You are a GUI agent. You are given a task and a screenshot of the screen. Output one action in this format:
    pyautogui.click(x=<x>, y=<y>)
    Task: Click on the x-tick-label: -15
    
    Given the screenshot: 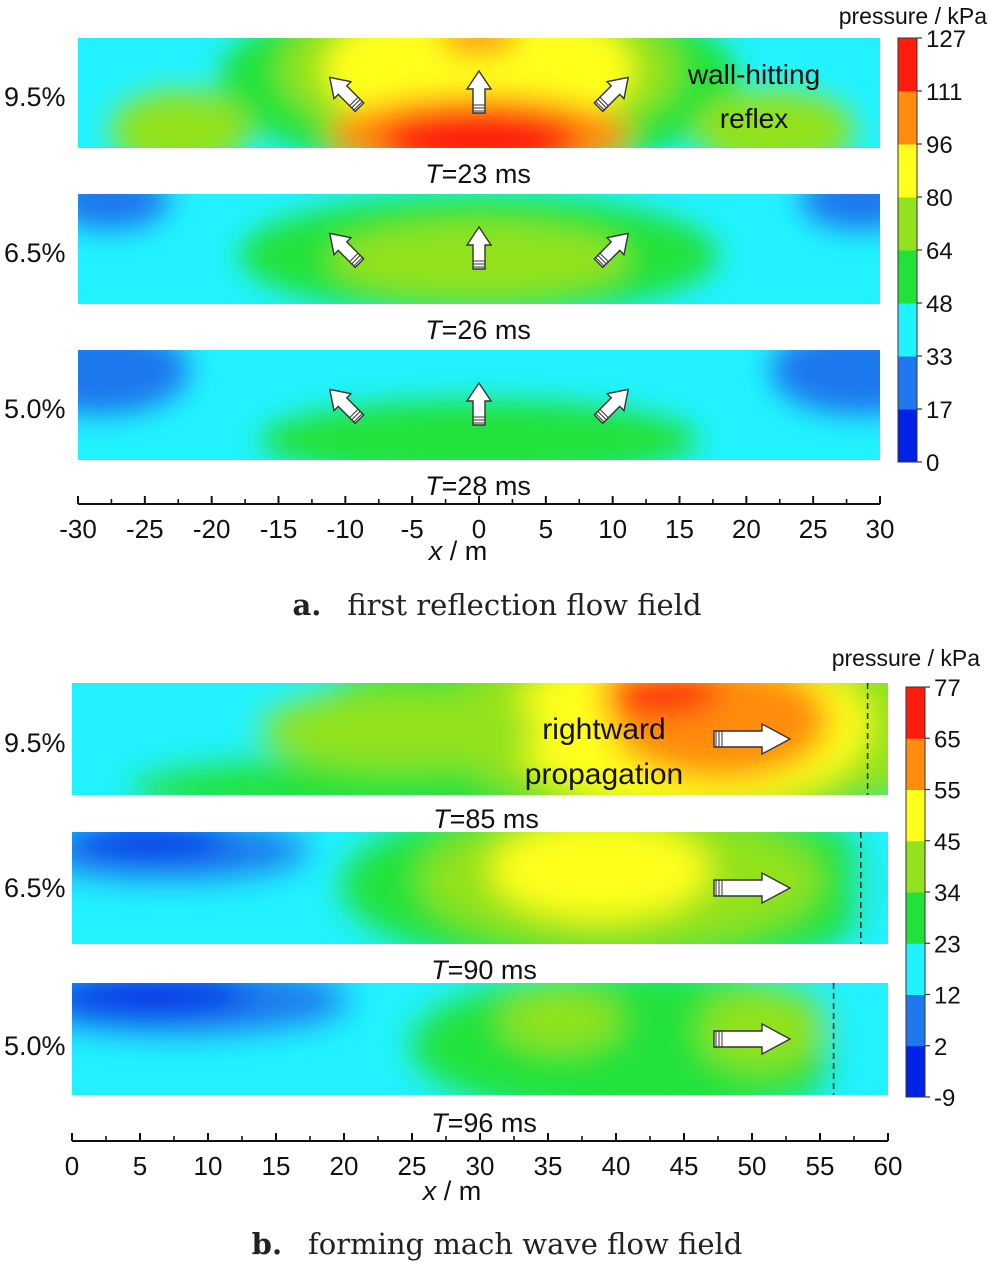 What is the action you would take?
    pyautogui.click(x=279, y=529)
    